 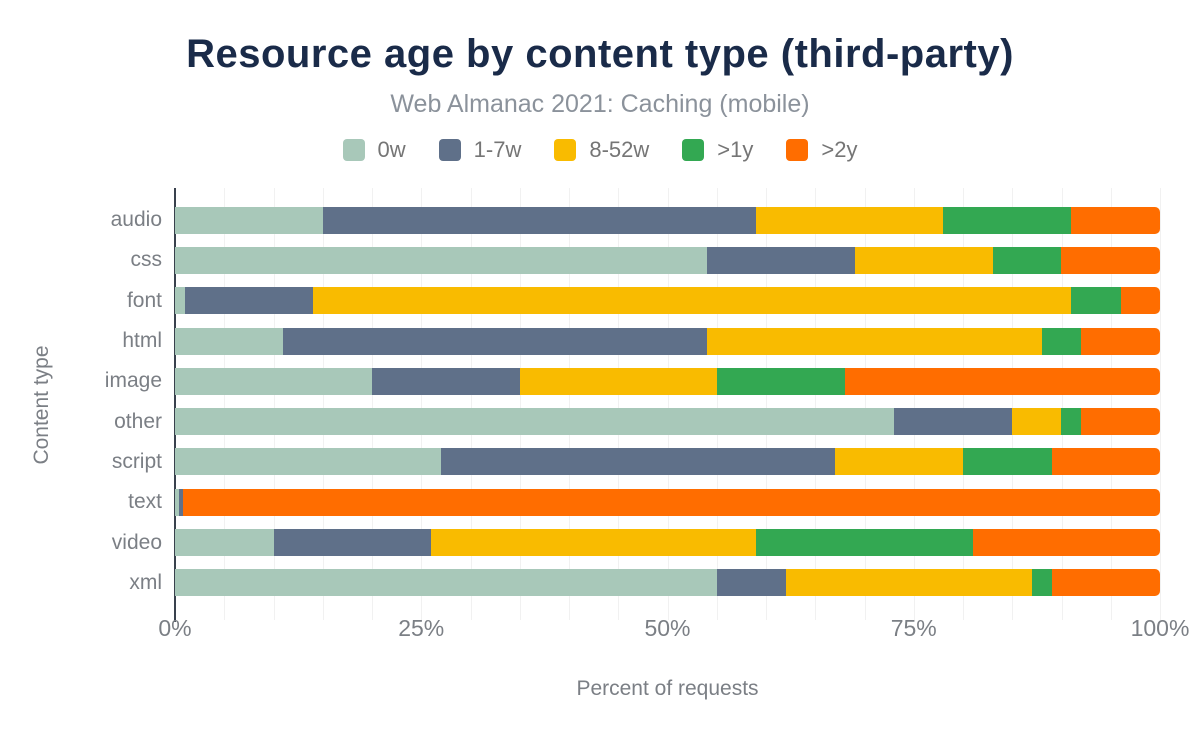 What do you see at coordinates (637, 421) in the screenshot?
I see `bar-row: other` at bounding box center [637, 421].